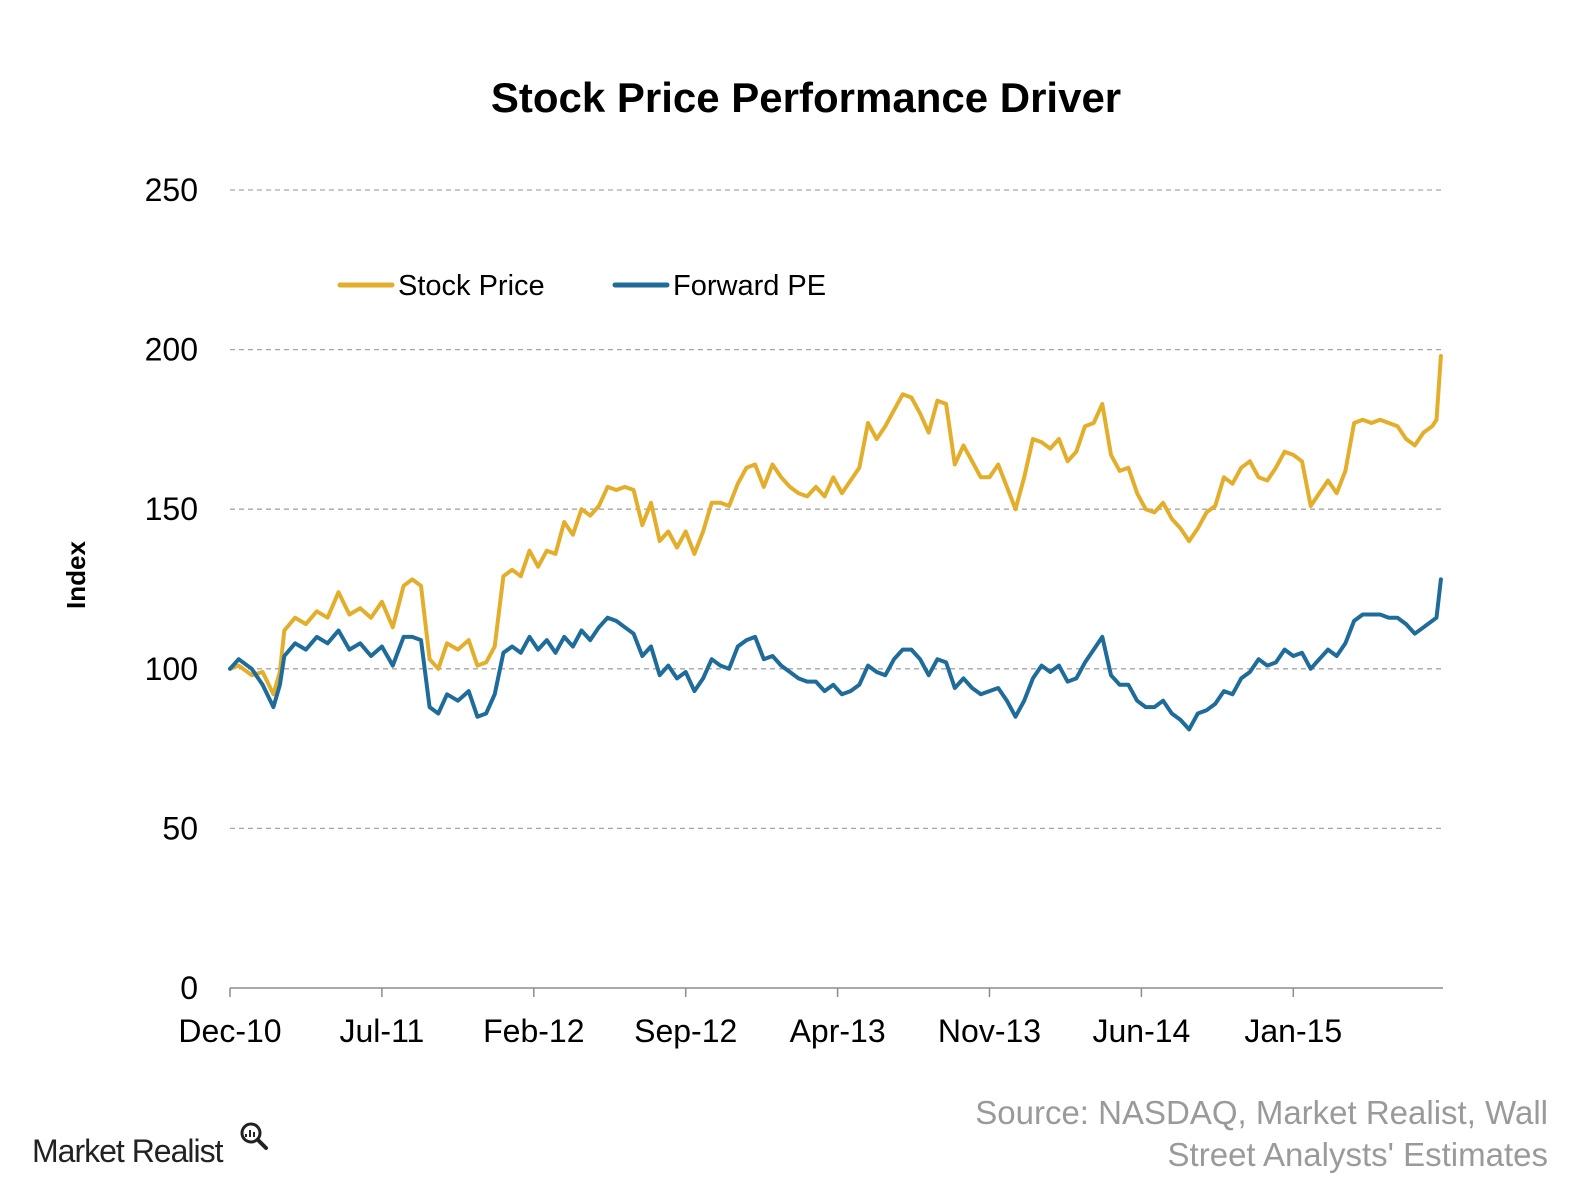 The height and width of the screenshot is (1204, 1593). What do you see at coordinates (471, 286) in the screenshot?
I see `legend-label-stock-price: Stock Price` at bounding box center [471, 286].